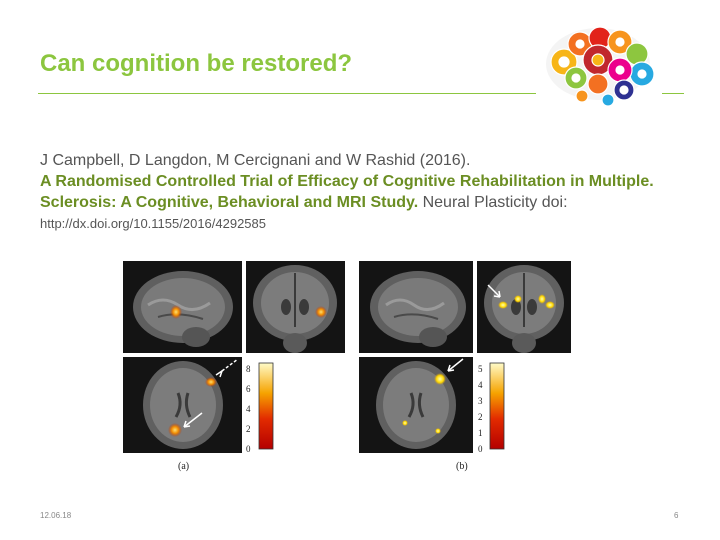 The image size is (720, 540). Describe the element at coordinates (248, 429) in the screenshot. I see `scale-a-tick: 2` at that location.